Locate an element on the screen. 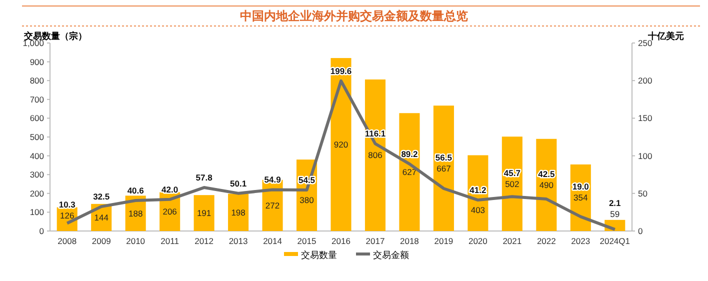  data-label: 627 is located at coordinates (409, 172).